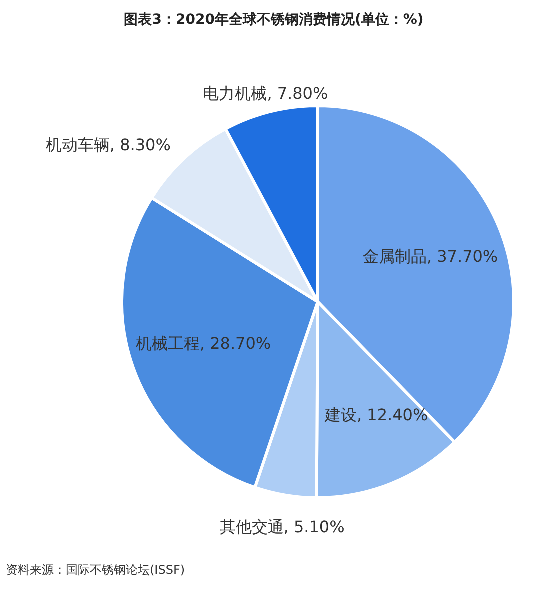 The image size is (549, 602). What do you see at coordinates (282, 527) in the screenshot?
I see `slice-label: 其他交通, 5.10%` at bounding box center [282, 527].